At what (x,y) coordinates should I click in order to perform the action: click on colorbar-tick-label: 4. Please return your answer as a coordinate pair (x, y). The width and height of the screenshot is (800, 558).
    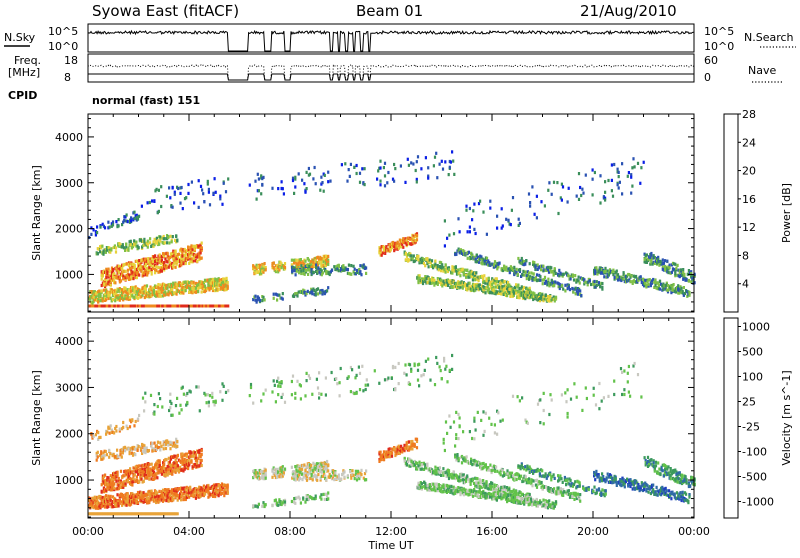
    Looking at the image, I should click on (745, 284).